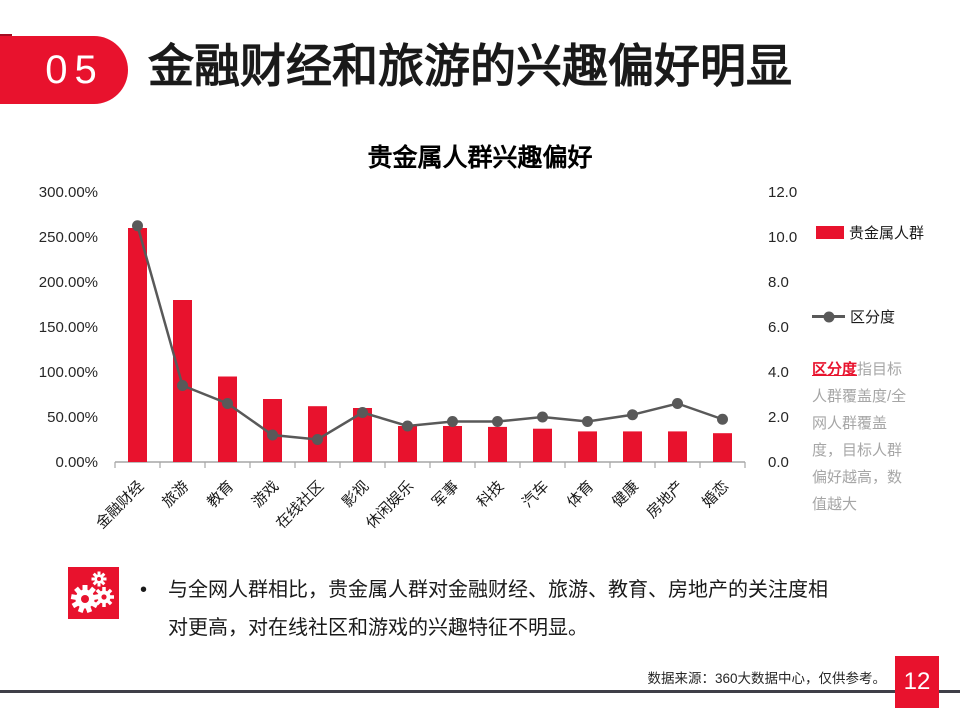  Describe the element at coordinates (778, 417) in the screenshot. I see `right-axis-tick-label: 2.0` at that location.